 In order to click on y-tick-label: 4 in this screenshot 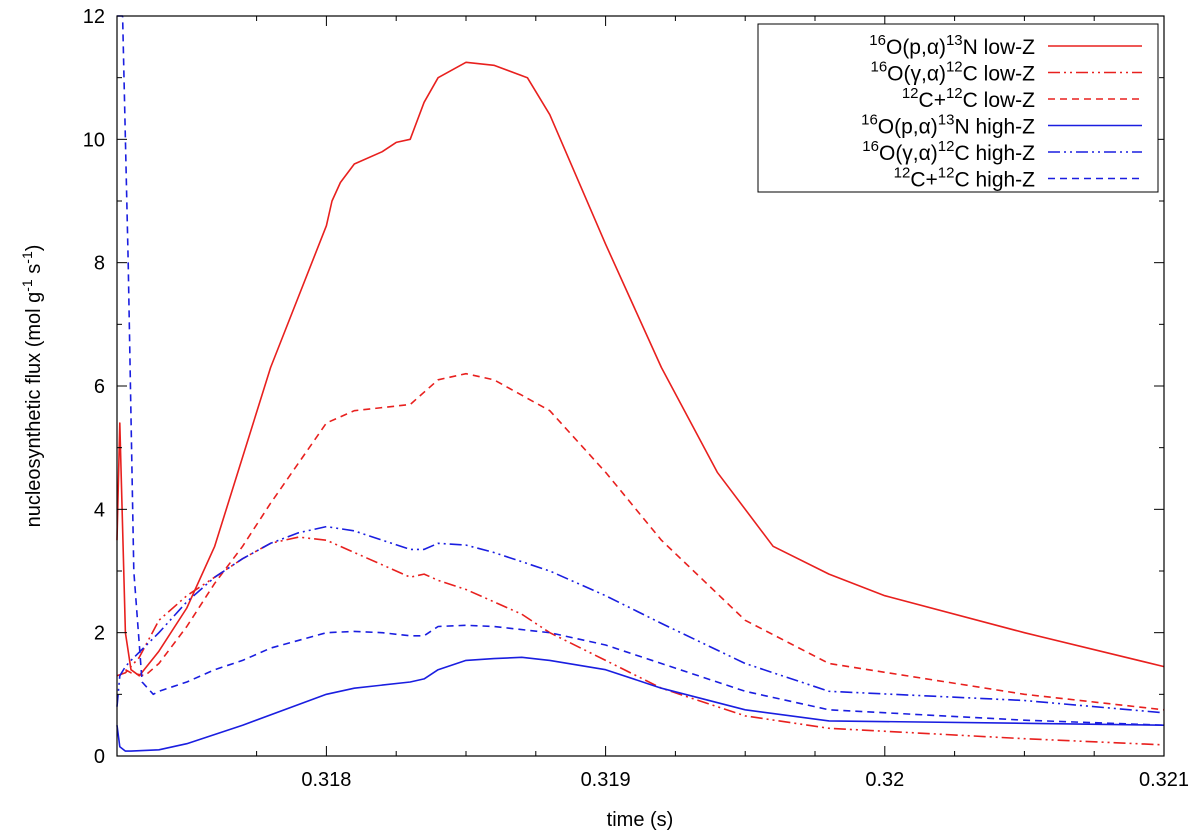, I will do `click(99, 510)`.